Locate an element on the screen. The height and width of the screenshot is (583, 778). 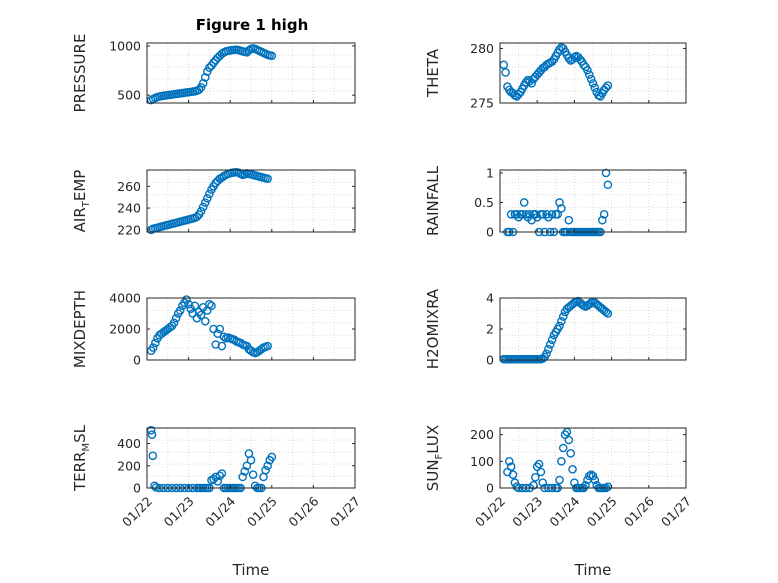
y-axis-label: RAINFALL is located at coordinates (433, 200).